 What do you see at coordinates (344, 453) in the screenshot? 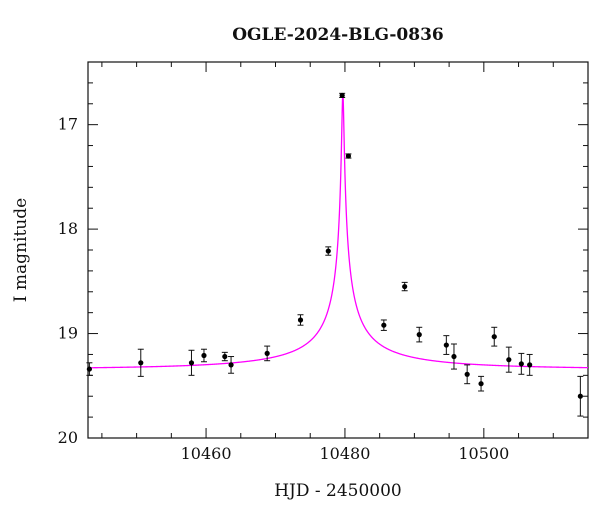
I see `x-tick-label: 10480` at bounding box center [344, 453].